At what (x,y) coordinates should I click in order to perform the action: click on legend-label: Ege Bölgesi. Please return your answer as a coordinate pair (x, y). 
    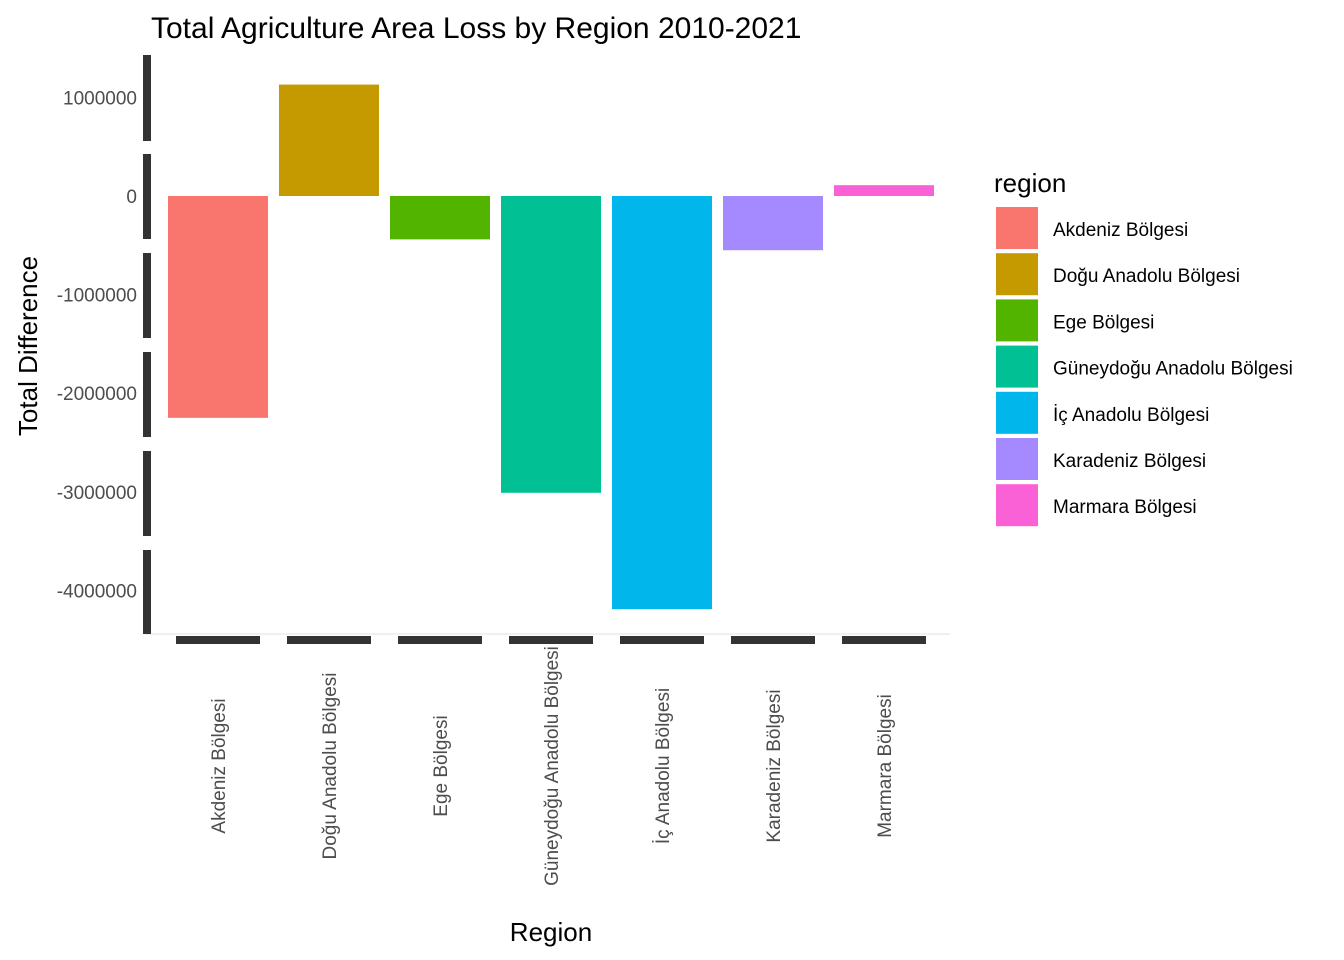
    Looking at the image, I should click on (1103, 322).